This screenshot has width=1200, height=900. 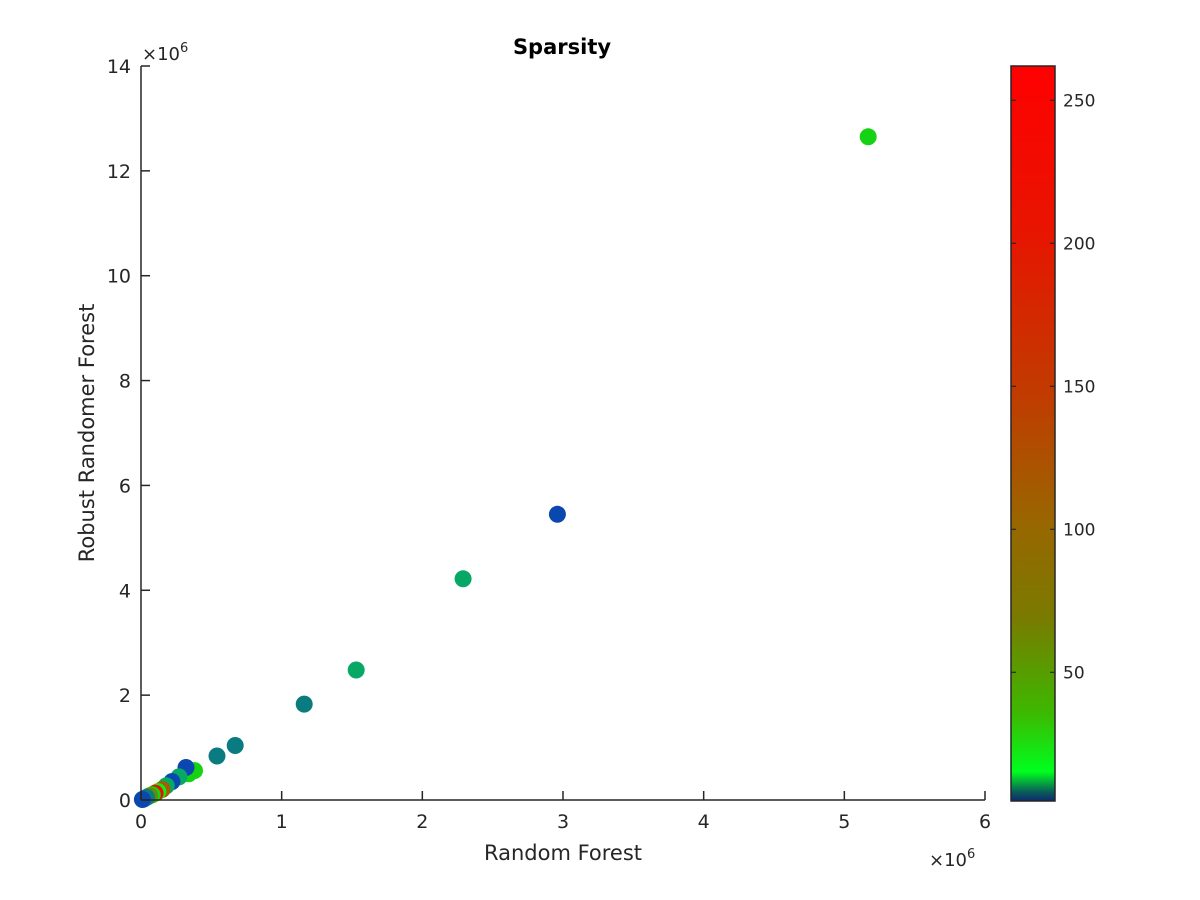 What do you see at coordinates (1079, 387) in the screenshot?
I see `colorbar-tick-label: 150` at bounding box center [1079, 387].